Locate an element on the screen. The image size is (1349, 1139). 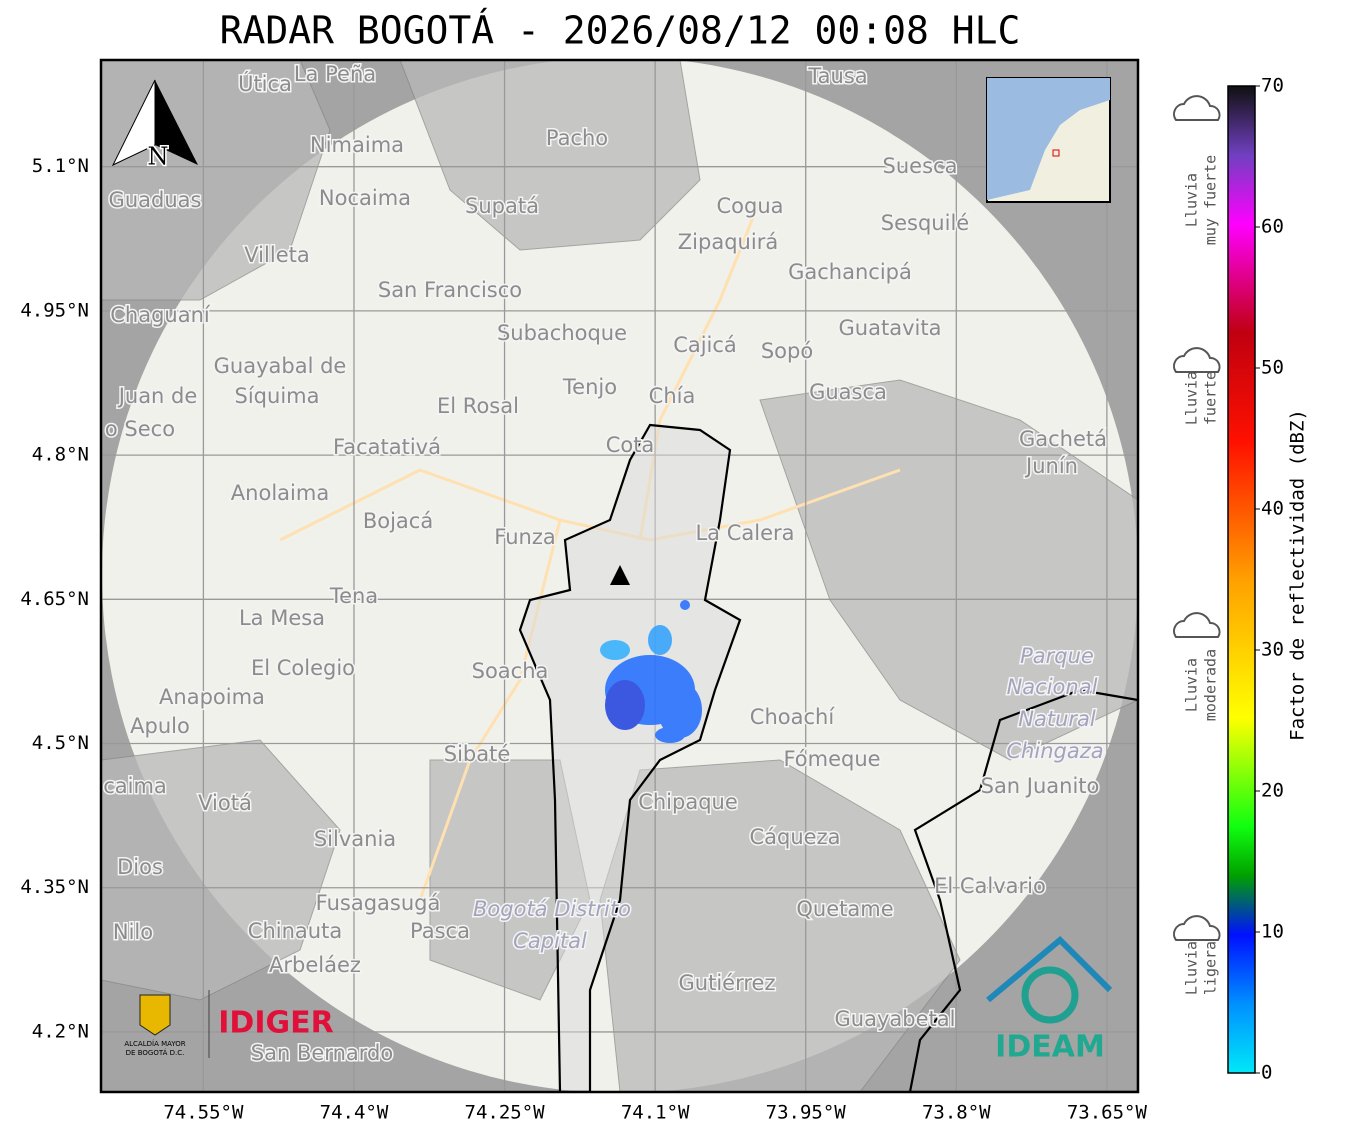
category-label: muy fuerte is located at coordinates (1211, 200).